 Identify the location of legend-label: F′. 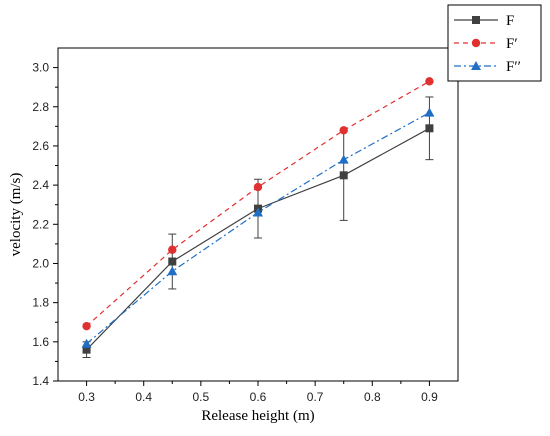
(512, 44).